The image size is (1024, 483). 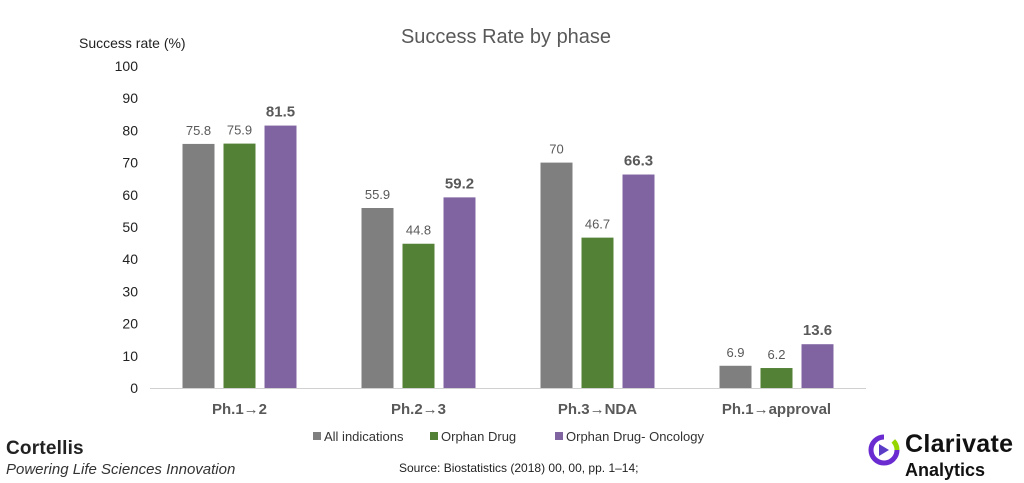 What do you see at coordinates (364, 436) in the screenshot?
I see `legend-label: All indications` at bounding box center [364, 436].